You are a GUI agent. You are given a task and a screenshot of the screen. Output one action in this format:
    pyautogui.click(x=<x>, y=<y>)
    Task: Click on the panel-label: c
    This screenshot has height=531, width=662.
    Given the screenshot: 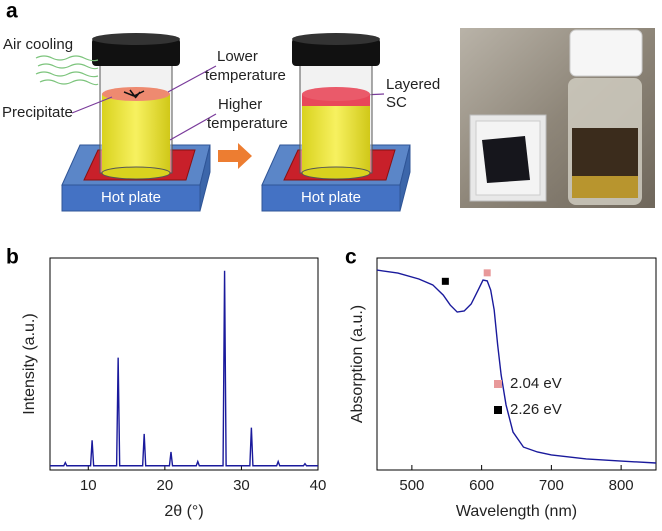 What is the action you would take?
    pyautogui.click(x=351, y=257)
    